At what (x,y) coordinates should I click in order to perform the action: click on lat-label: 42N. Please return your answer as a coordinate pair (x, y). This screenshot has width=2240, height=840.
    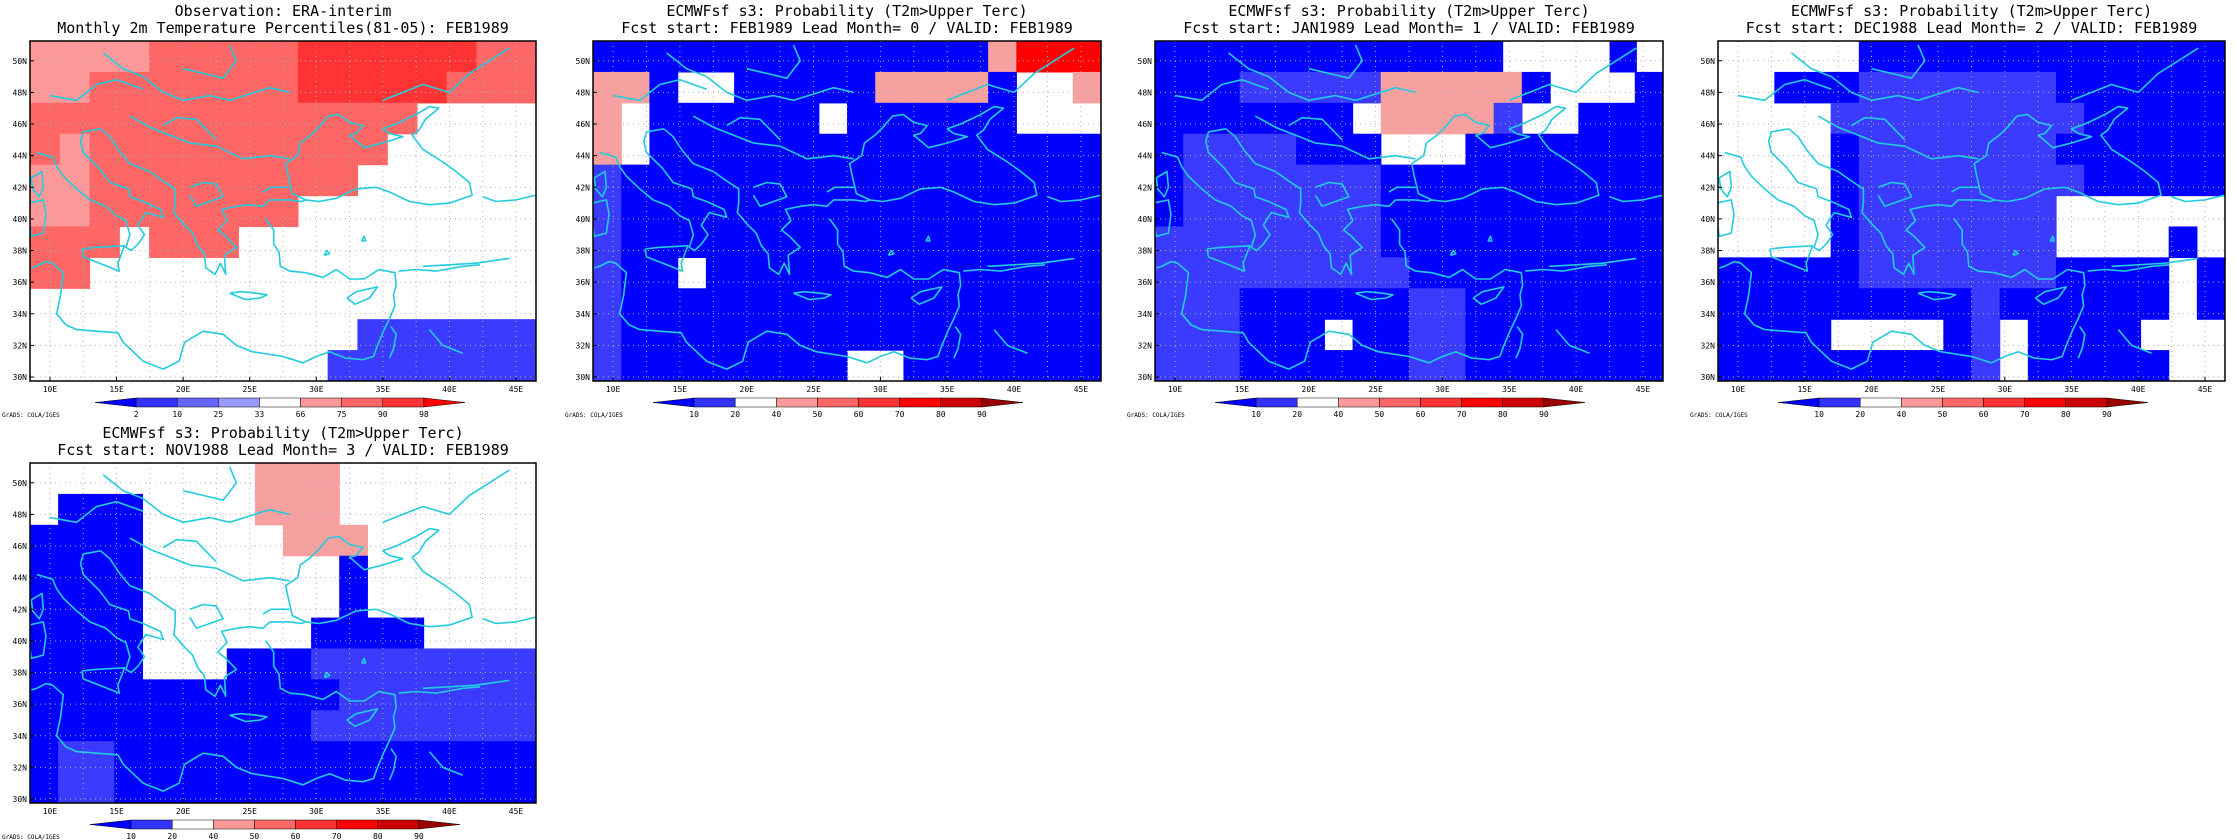
    Looking at the image, I should click on (20, 609).